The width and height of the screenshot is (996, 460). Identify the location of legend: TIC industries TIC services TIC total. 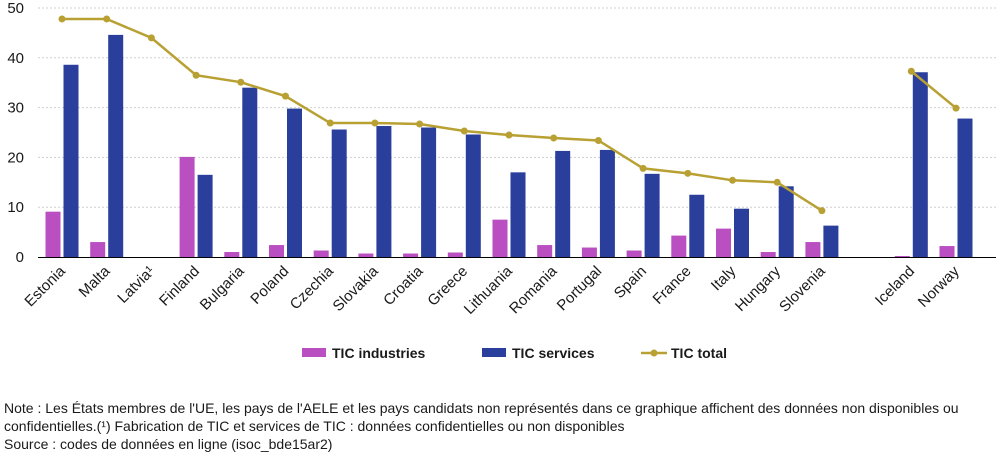
(514, 353).